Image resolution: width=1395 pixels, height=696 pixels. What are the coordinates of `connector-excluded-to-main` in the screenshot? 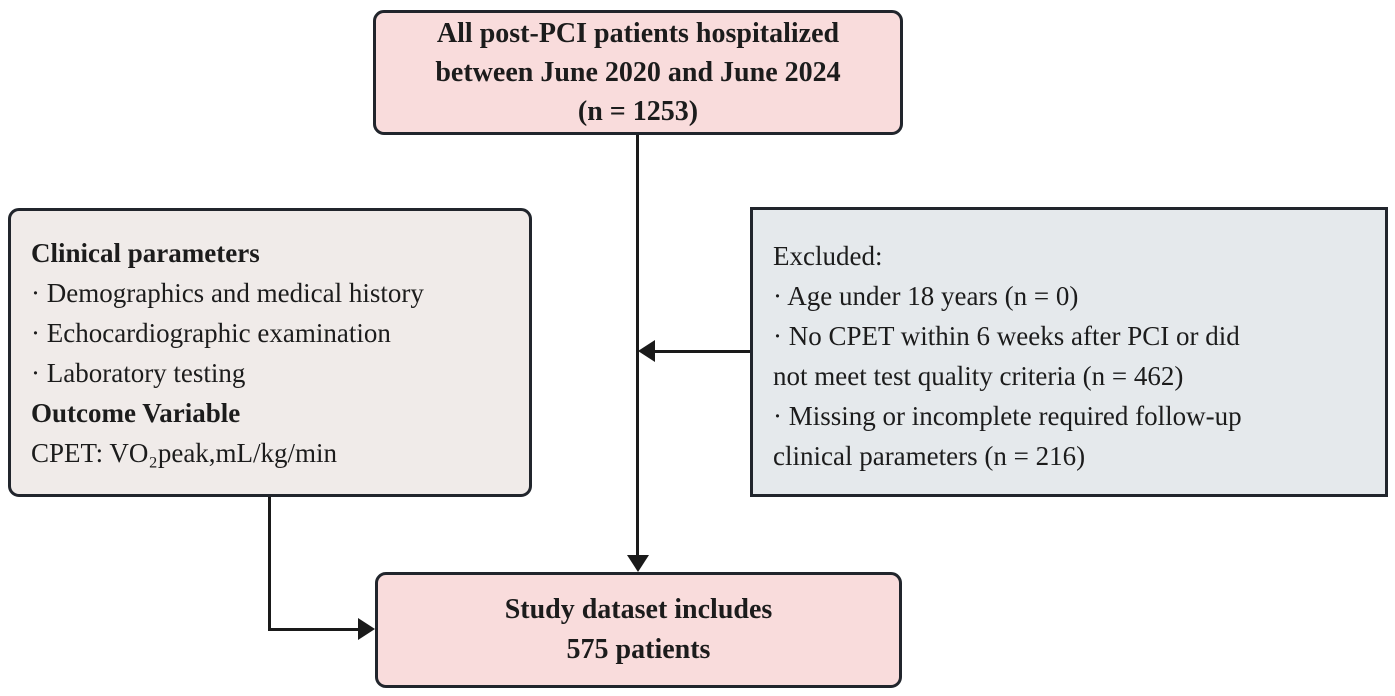 It's located at (701, 351).